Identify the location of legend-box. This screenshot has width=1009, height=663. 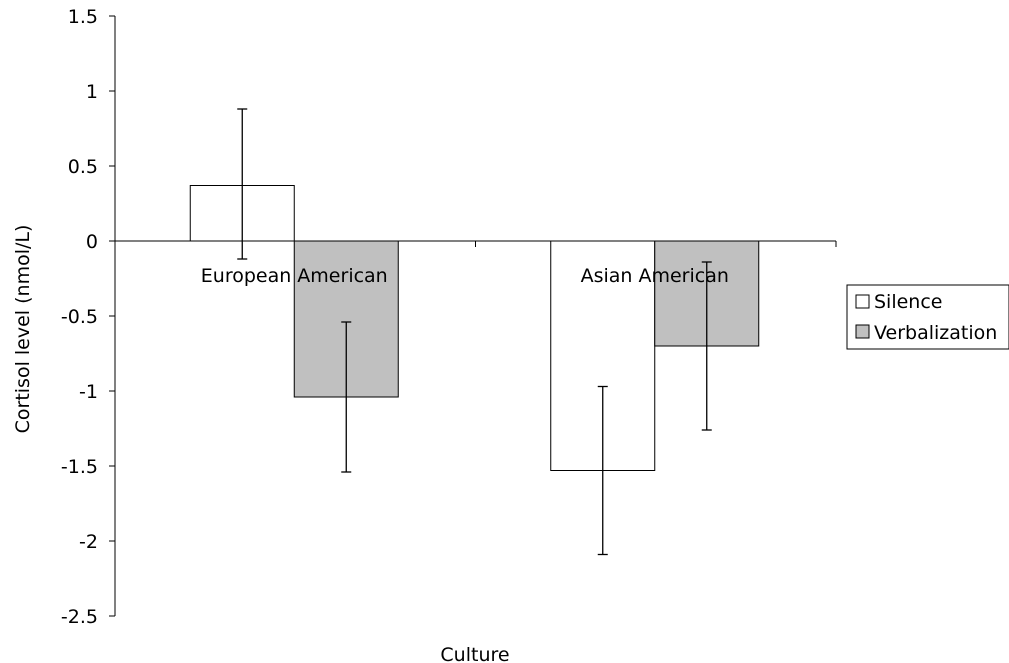
(927, 317).